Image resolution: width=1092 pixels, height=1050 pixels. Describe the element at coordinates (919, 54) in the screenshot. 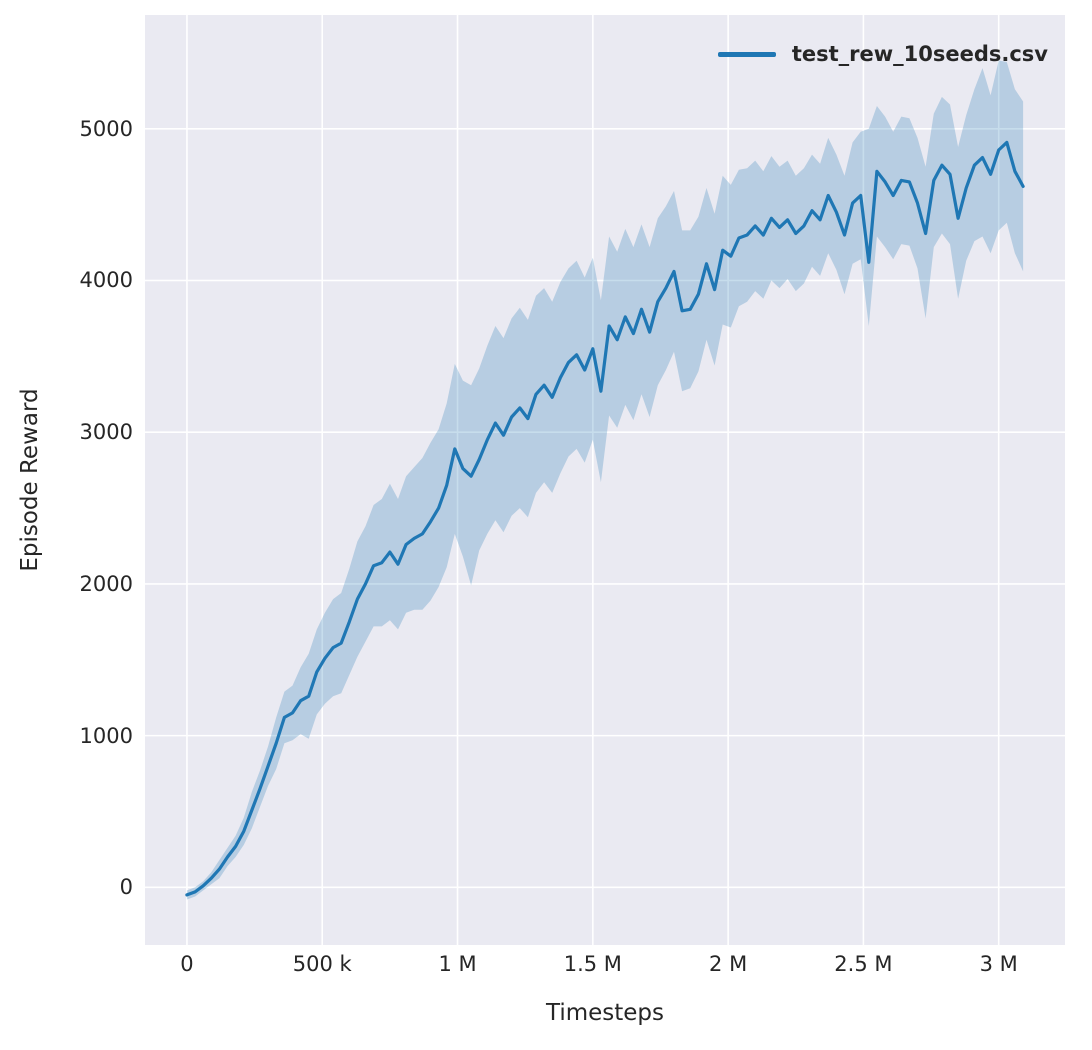

I see `legend-label: test_rew_10seeds.csv` at that location.